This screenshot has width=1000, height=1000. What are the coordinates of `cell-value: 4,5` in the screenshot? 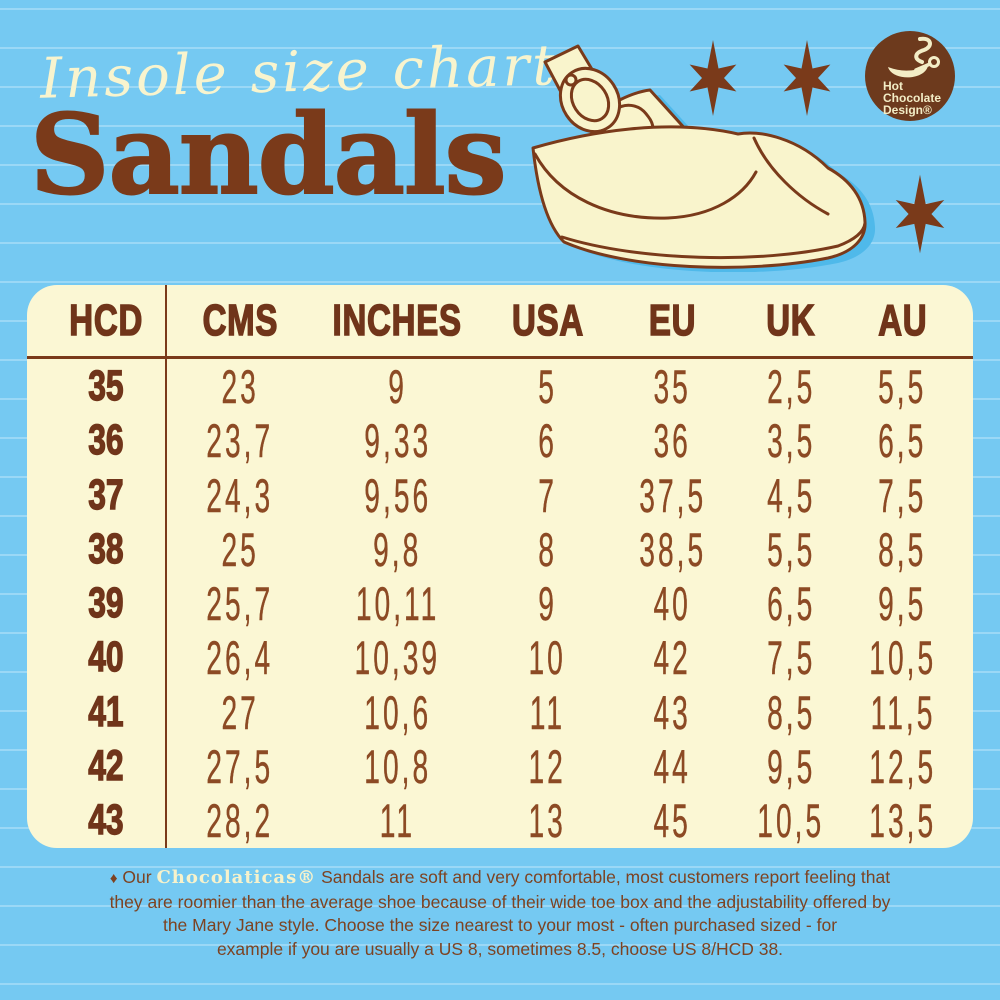 It's located at (791, 495).